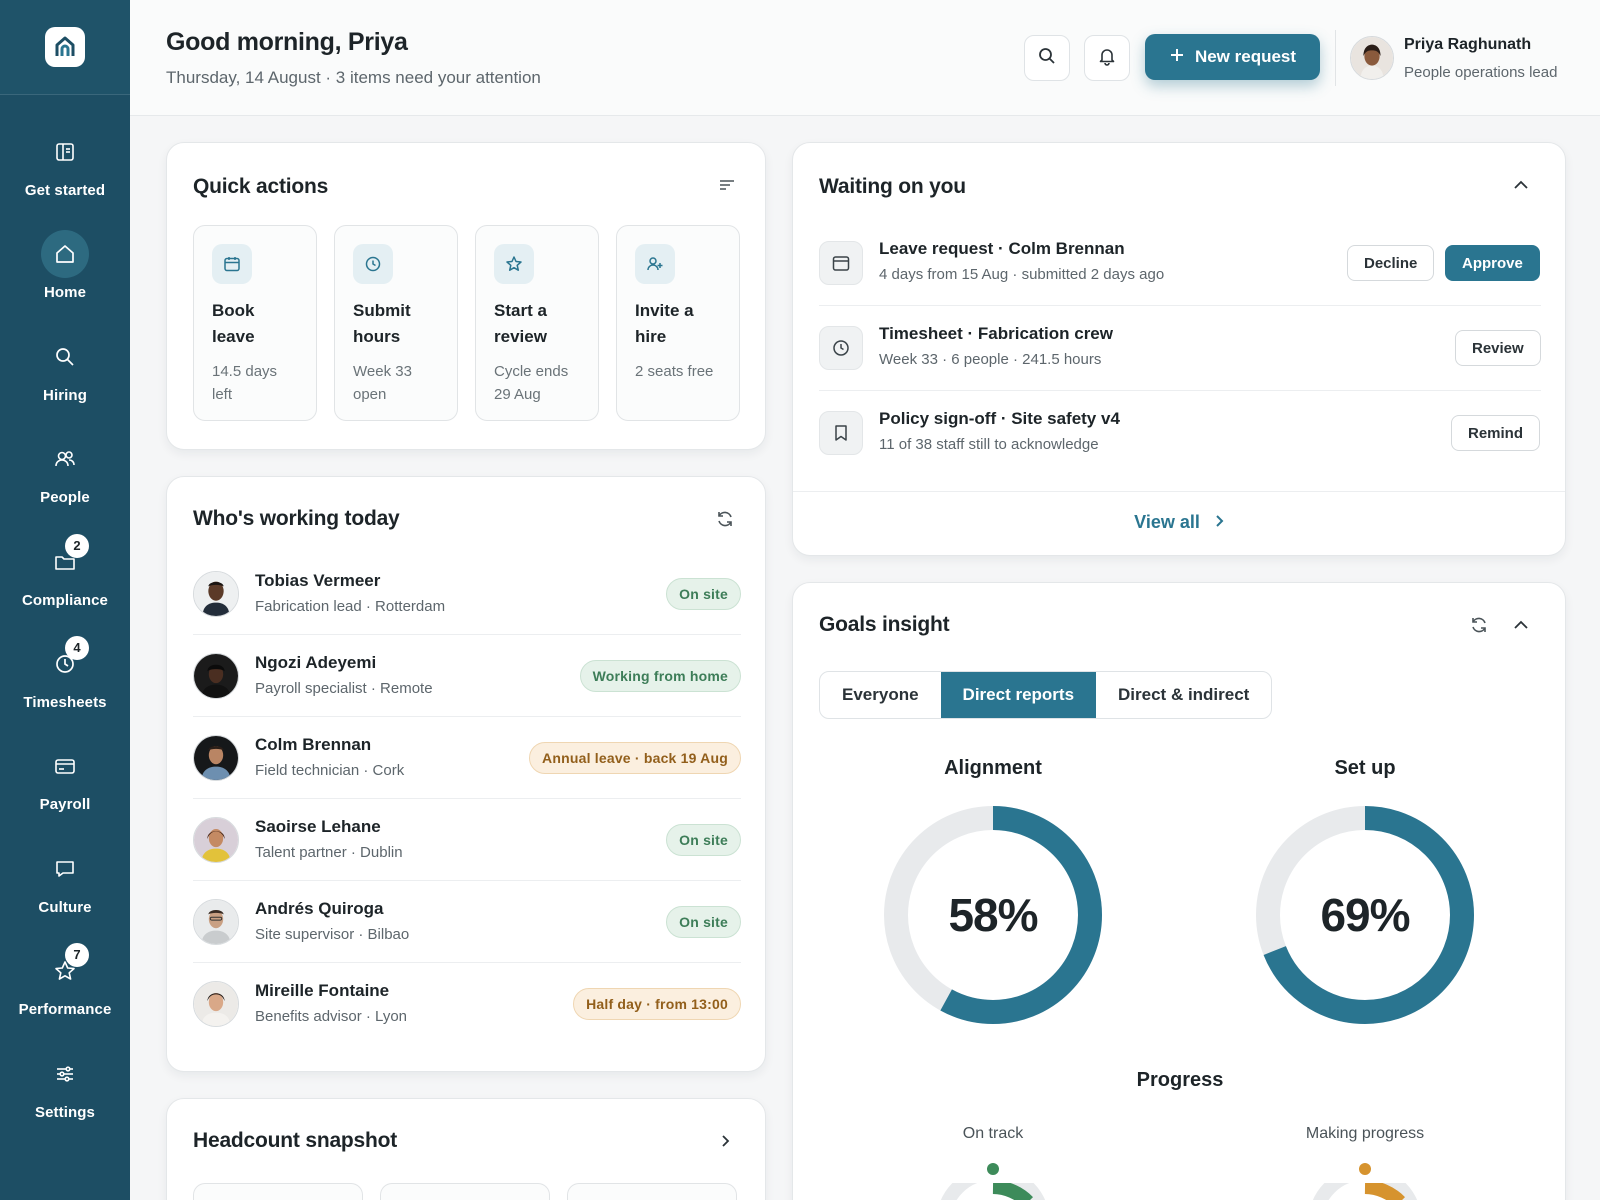 Image resolution: width=1600 pixels, height=1200 pixels. What do you see at coordinates (65, 47) in the screenshot?
I see `logo-icon` at bounding box center [65, 47].